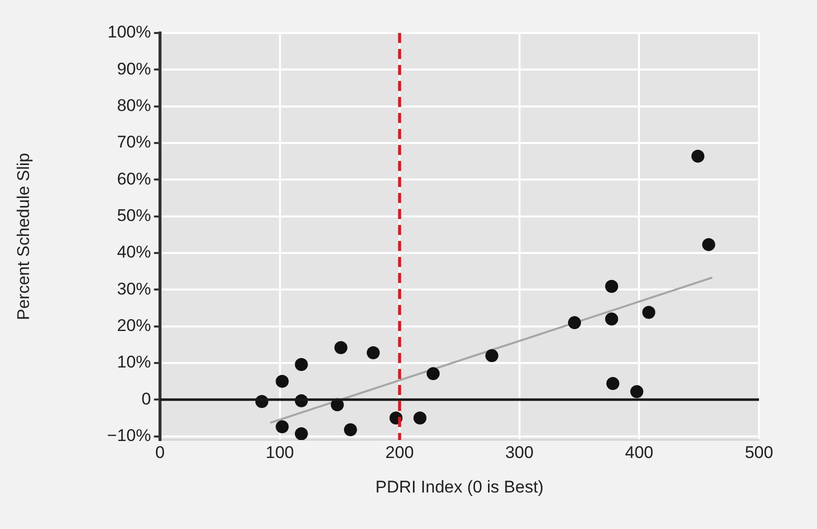 This screenshot has width=817, height=529. I want to click on x-axis-title: PDRI Index (0 is Best), so click(459, 486).